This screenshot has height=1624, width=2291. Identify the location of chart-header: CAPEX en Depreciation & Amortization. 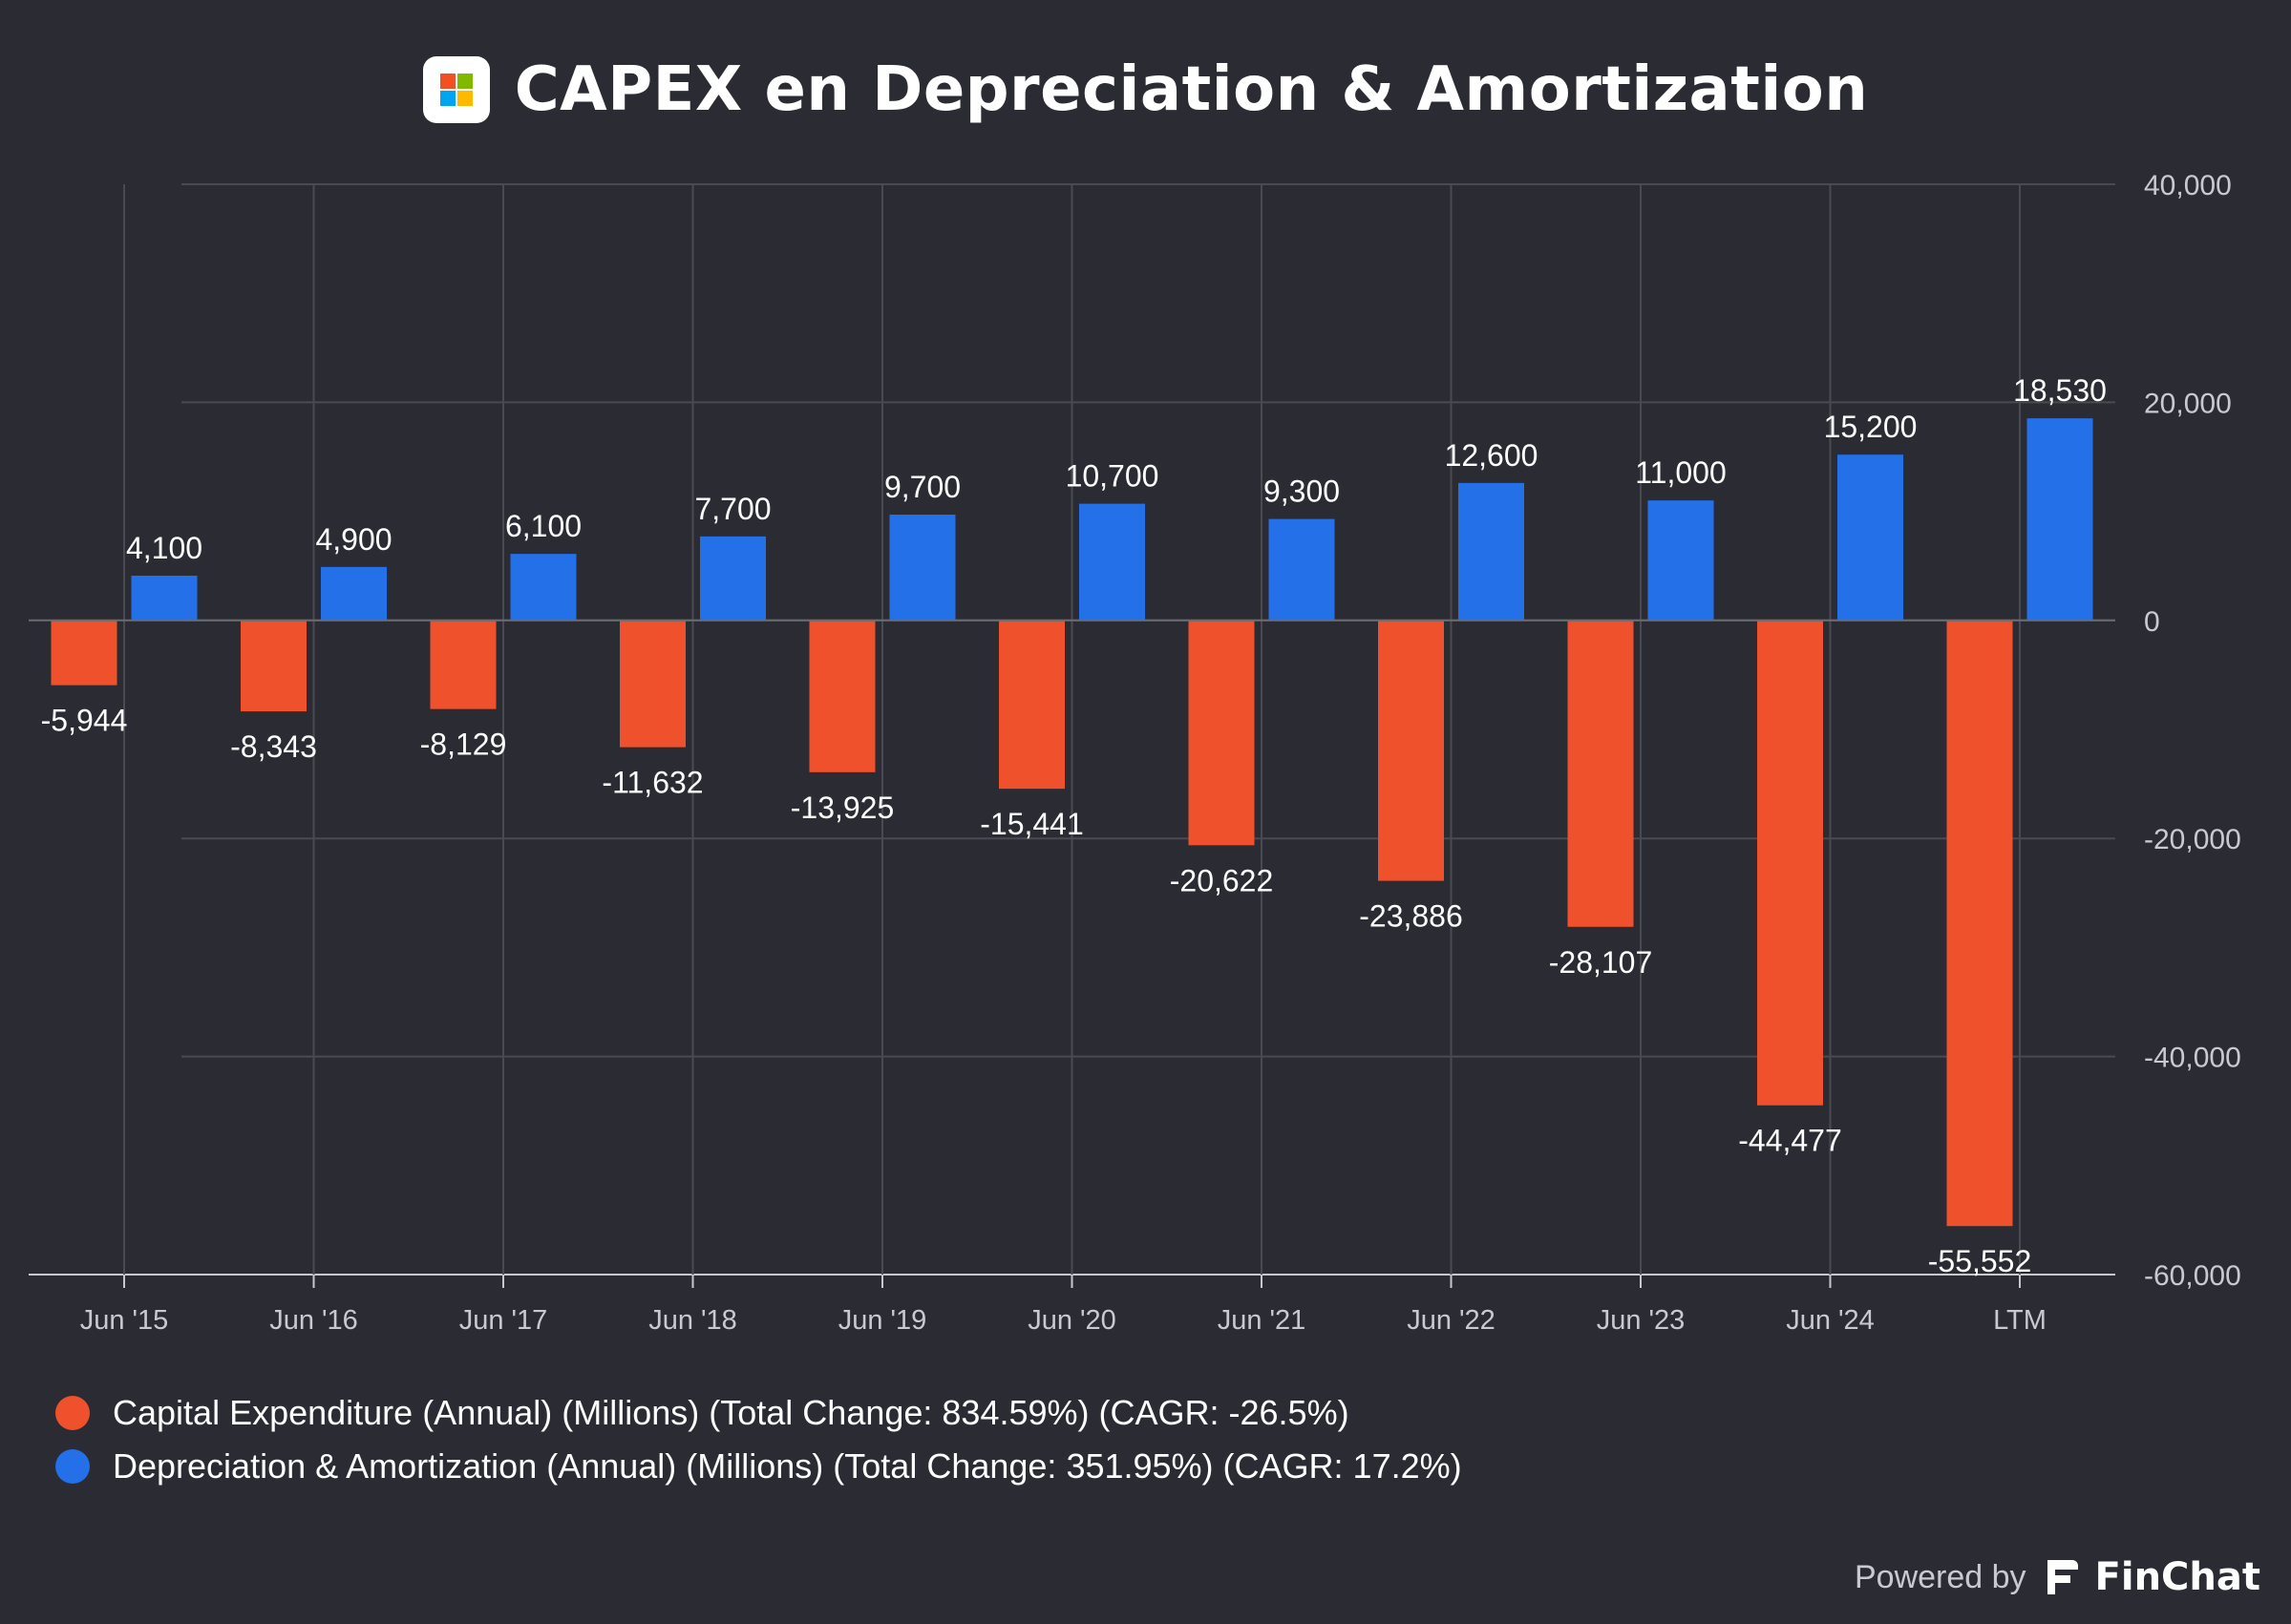
(1145, 90).